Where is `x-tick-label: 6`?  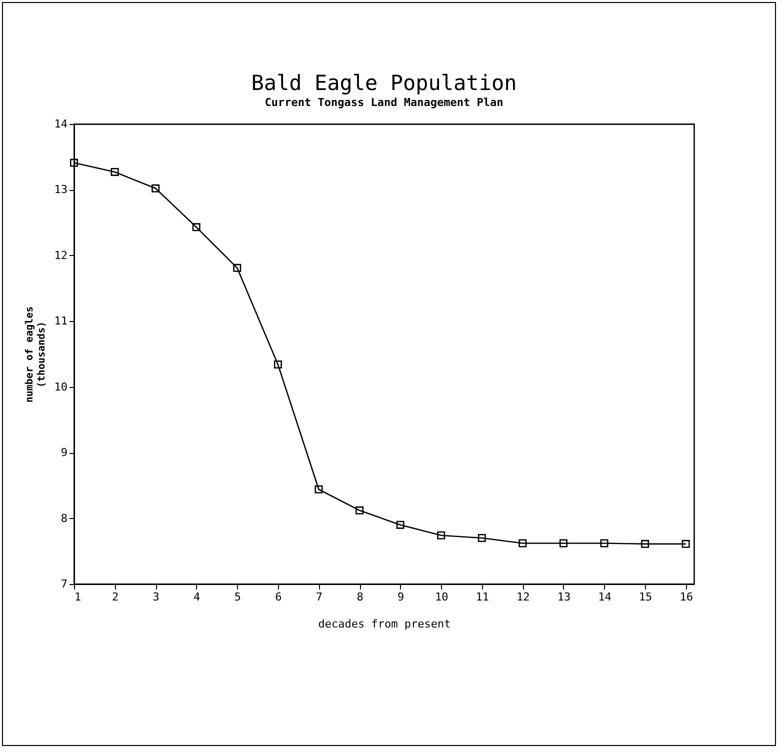 x-tick-label: 6 is located at coordinates (278, 597).